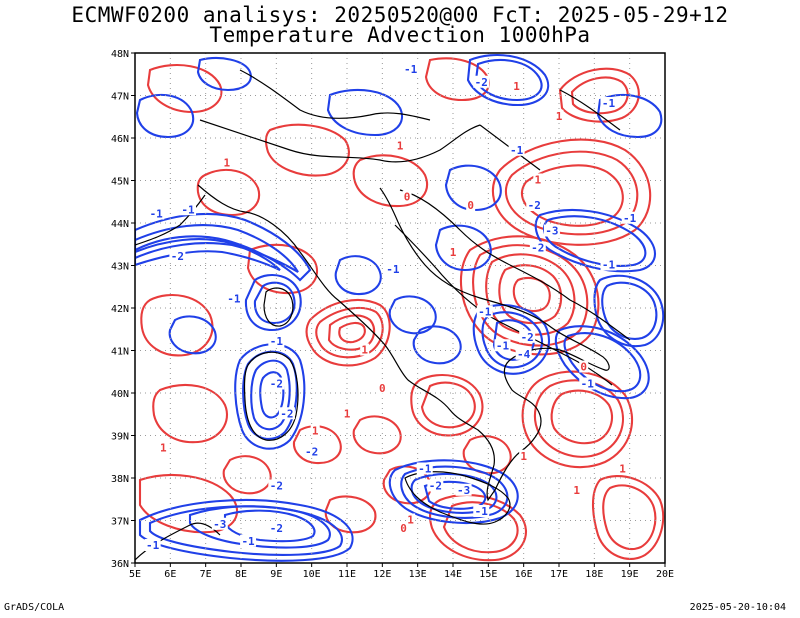 This screenshot has width=800, height=618. I want to click on y-tick-label: 36N, so click(120, 564).